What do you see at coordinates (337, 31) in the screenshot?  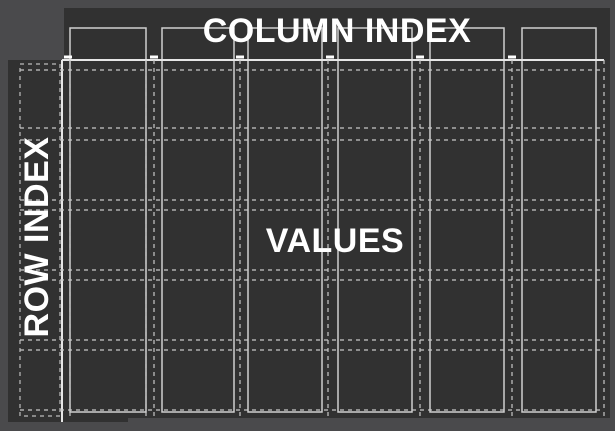 I see `column-index-label: COLUMN INDEX` at bounding box center [337, 31].